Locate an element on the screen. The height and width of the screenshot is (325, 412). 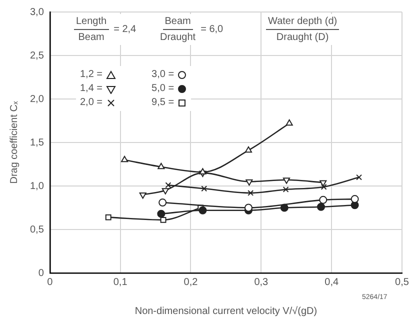
y-tick-label: 0 is located at coordinates (41, 273).